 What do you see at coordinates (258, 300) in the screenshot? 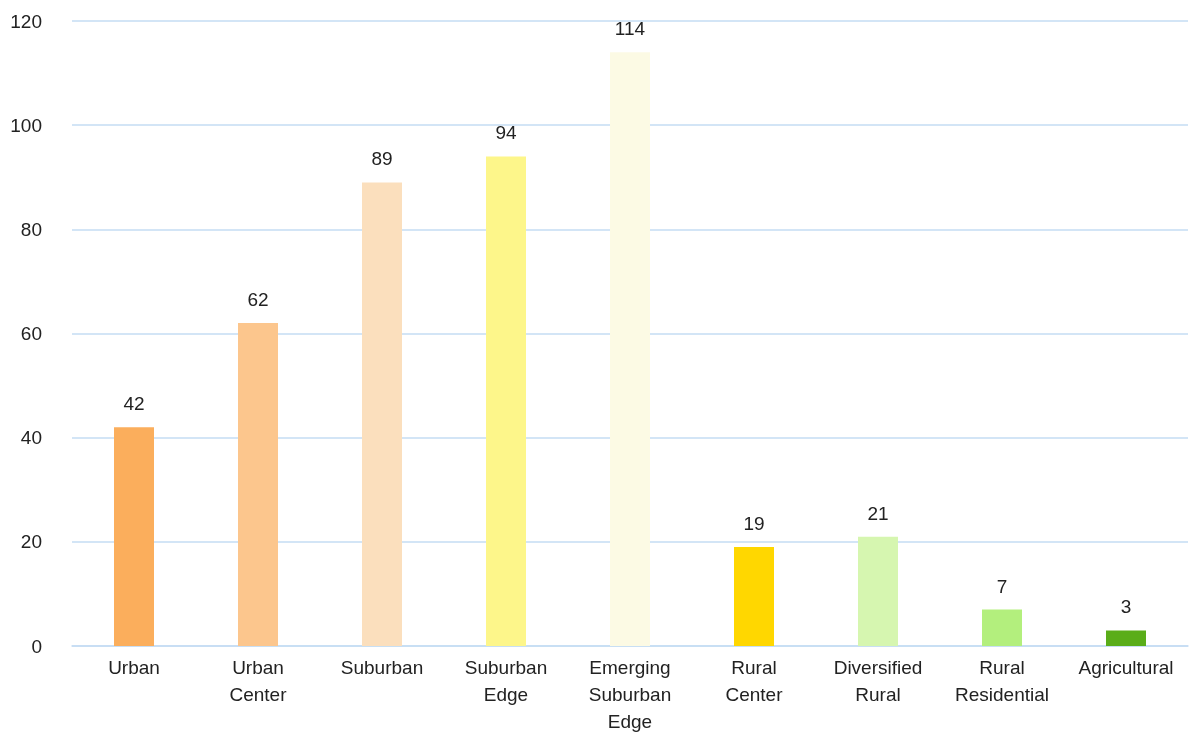
I see `data-label: 62` at bounding box center [258, 300].